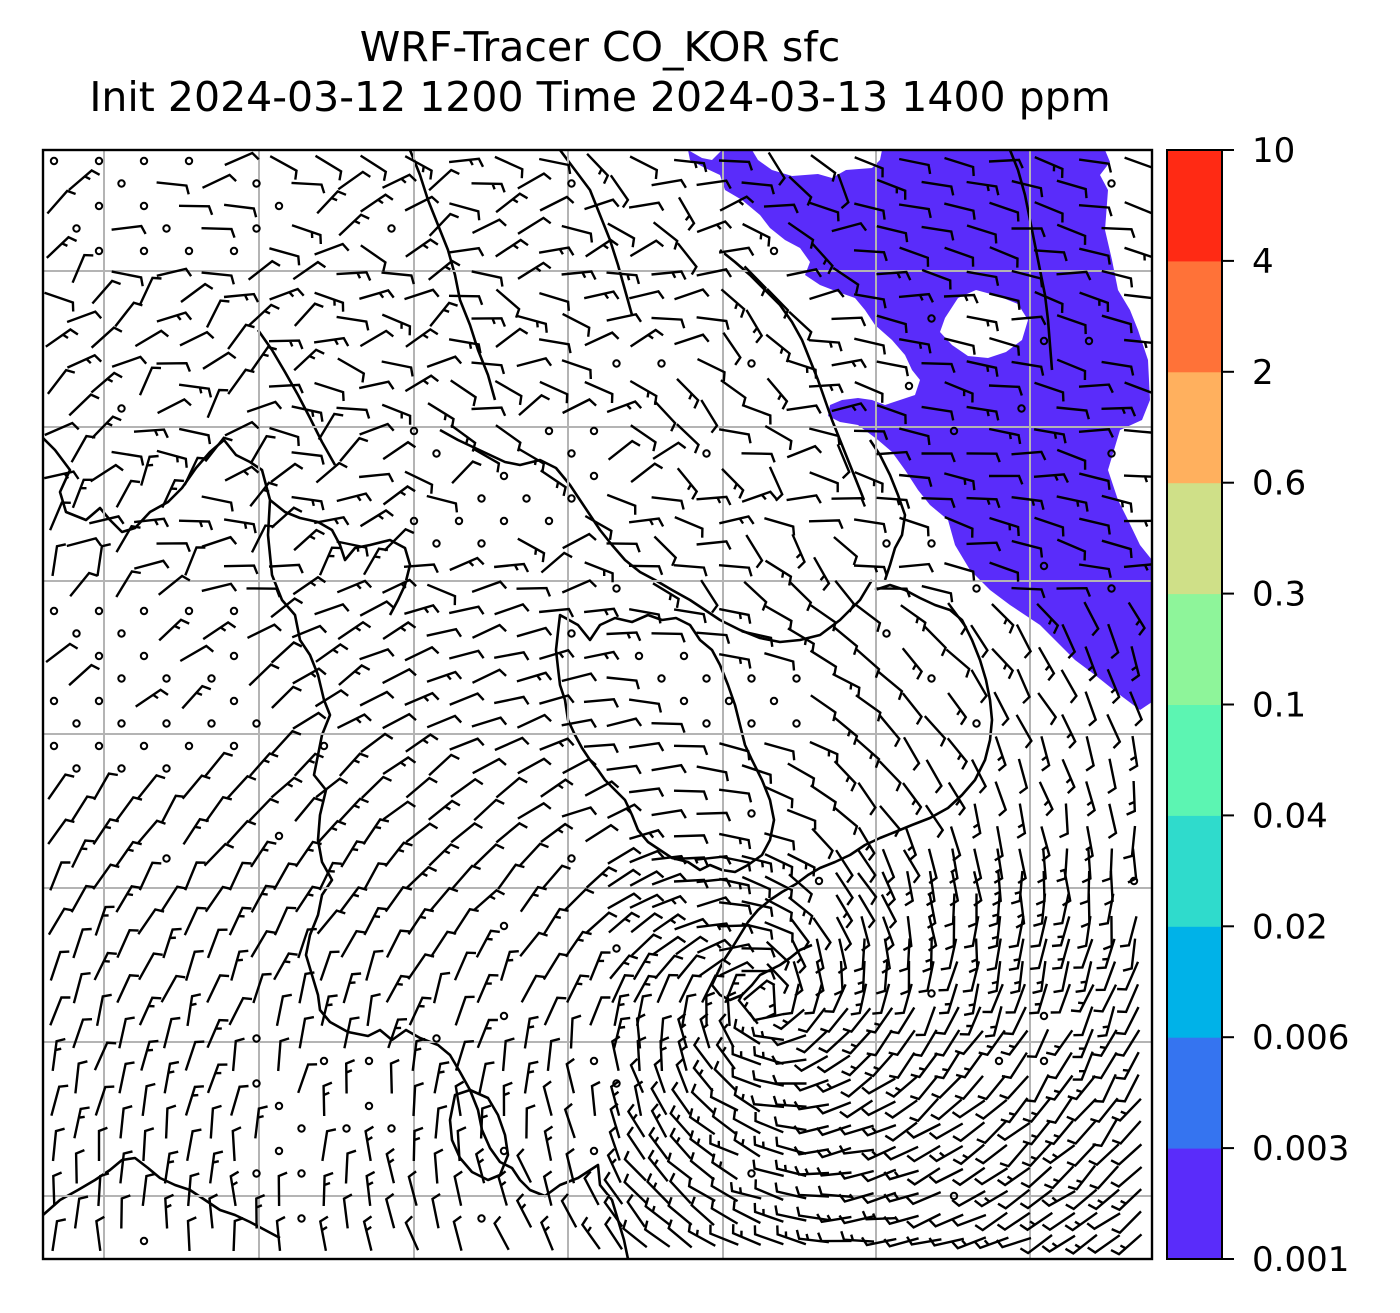  Describe the element at coordinates (761, 972) in the screenshot. I see `coastline-japan-kyushu` at that location.